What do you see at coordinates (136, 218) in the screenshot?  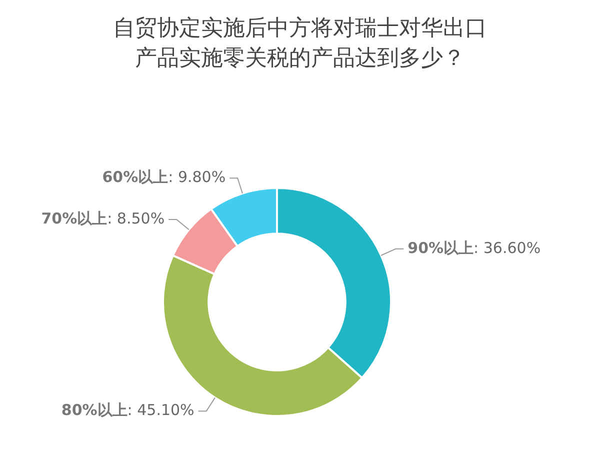 I see `data-label: : 8.50%` at bounding box center [136, 218].